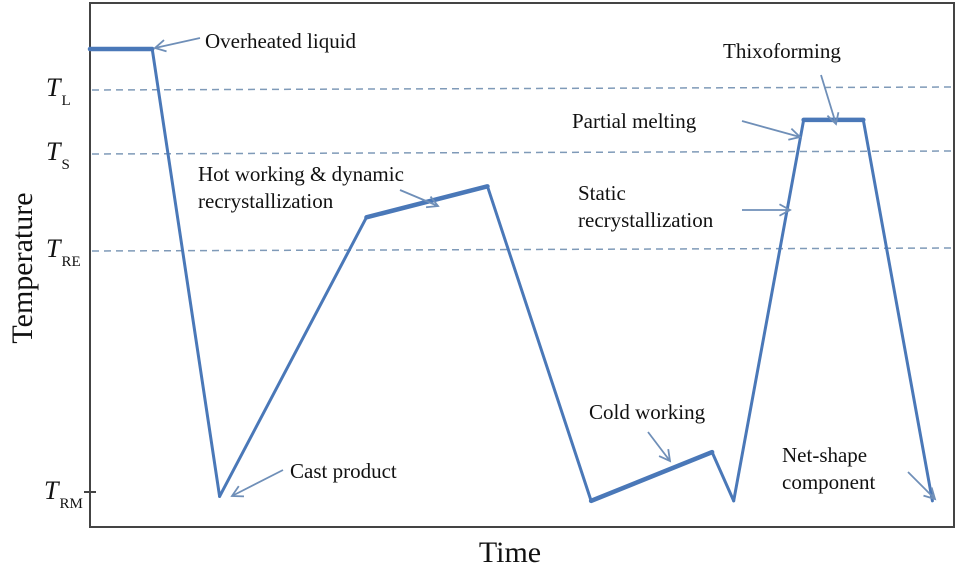  I want to click on tick-subscript: RE, so click(70, 262).